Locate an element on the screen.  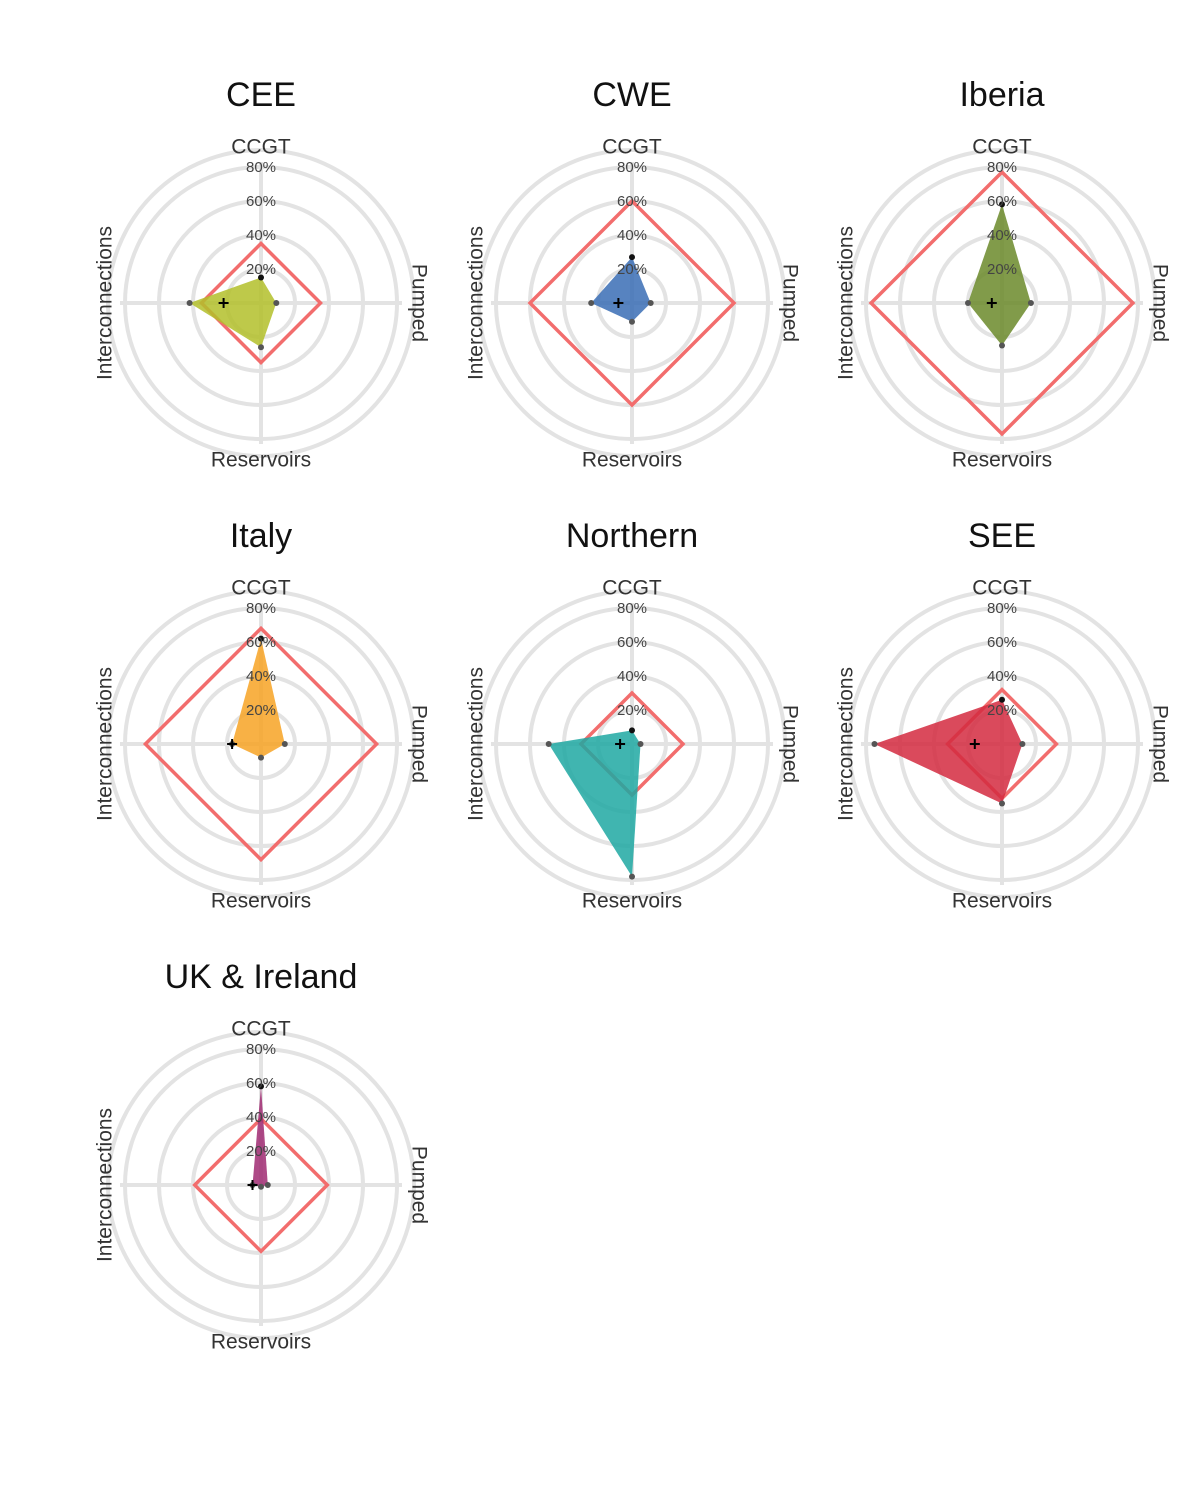
panel-title: Italy is located at coordinates (261, 536).